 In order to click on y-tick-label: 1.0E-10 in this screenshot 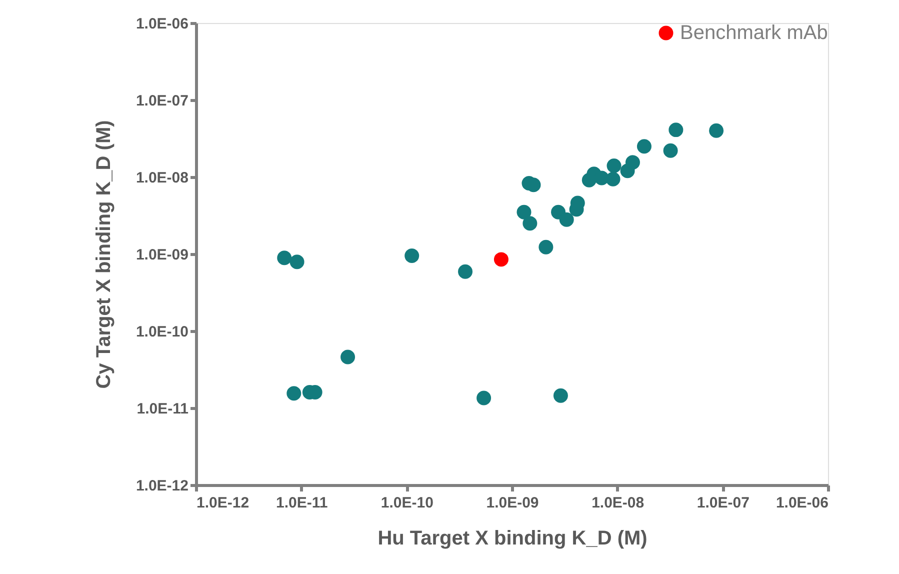, I will do `click(162, 332)`.